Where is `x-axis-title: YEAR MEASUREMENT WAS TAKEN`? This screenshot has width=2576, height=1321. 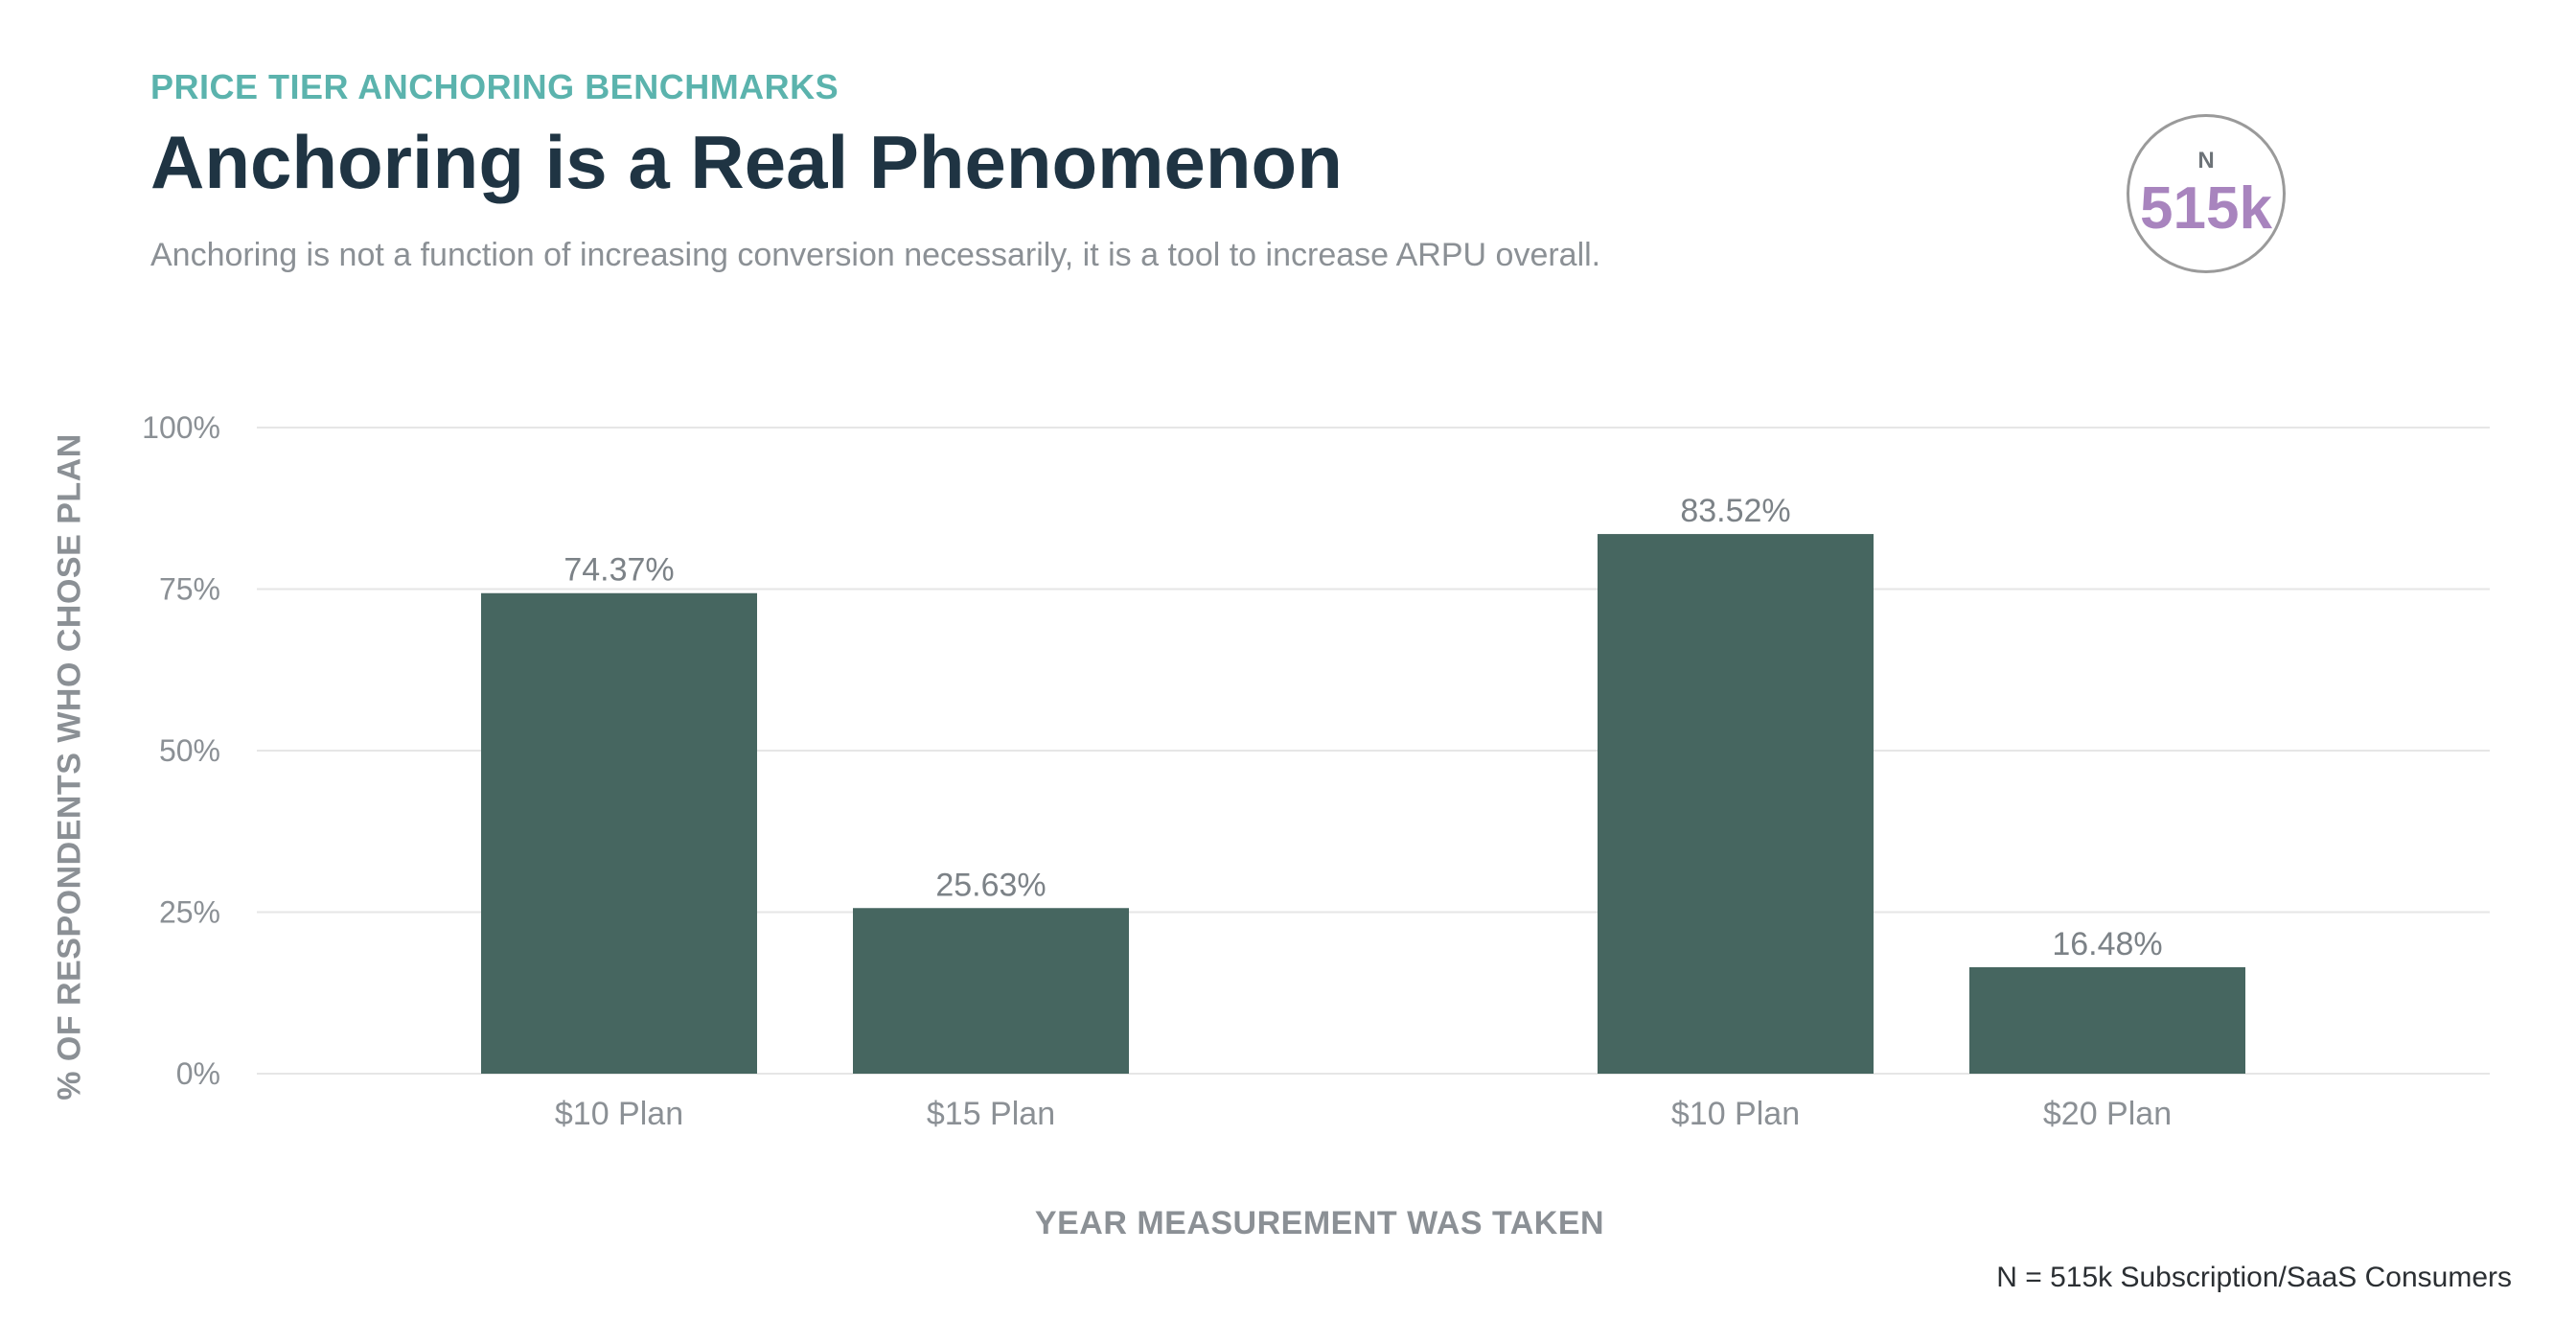 x-axis-title: YEAR MEASUREMENT WAS TAKEN is located at coordinates (1319, 1223).